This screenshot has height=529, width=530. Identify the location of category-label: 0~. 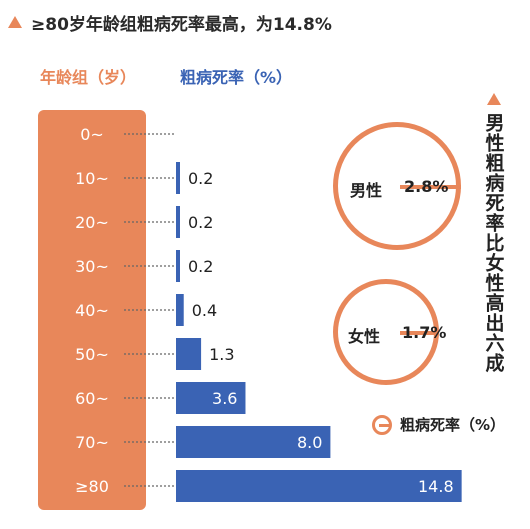
(92, 134).